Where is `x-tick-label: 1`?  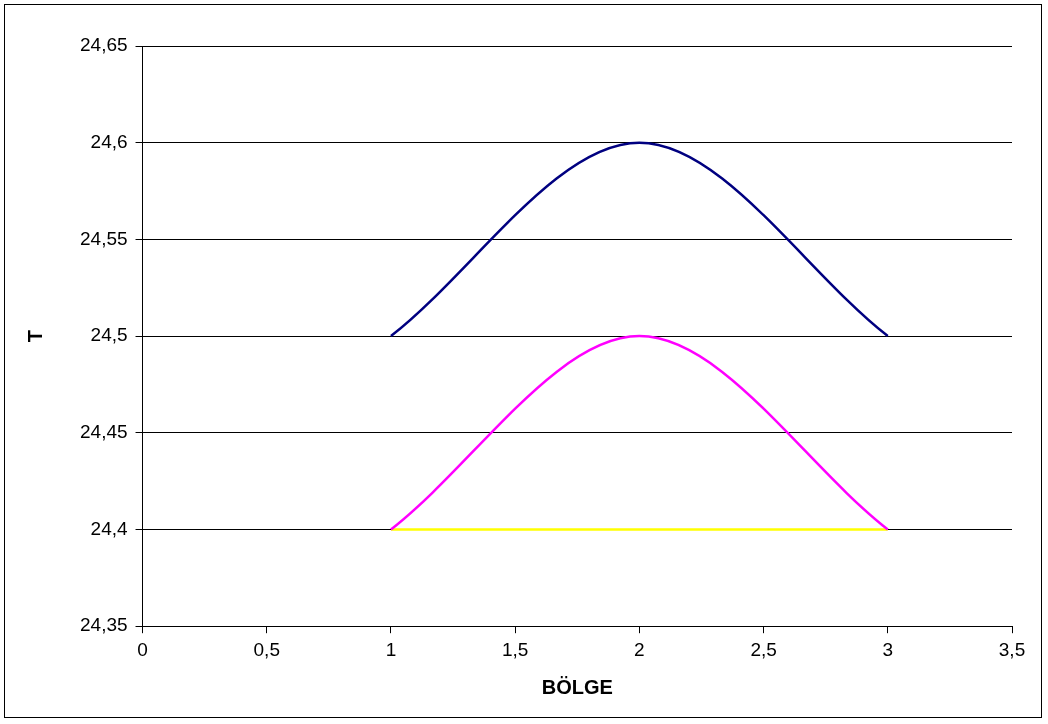
x-tick-label: 1 is located at coordinates (391, 649).